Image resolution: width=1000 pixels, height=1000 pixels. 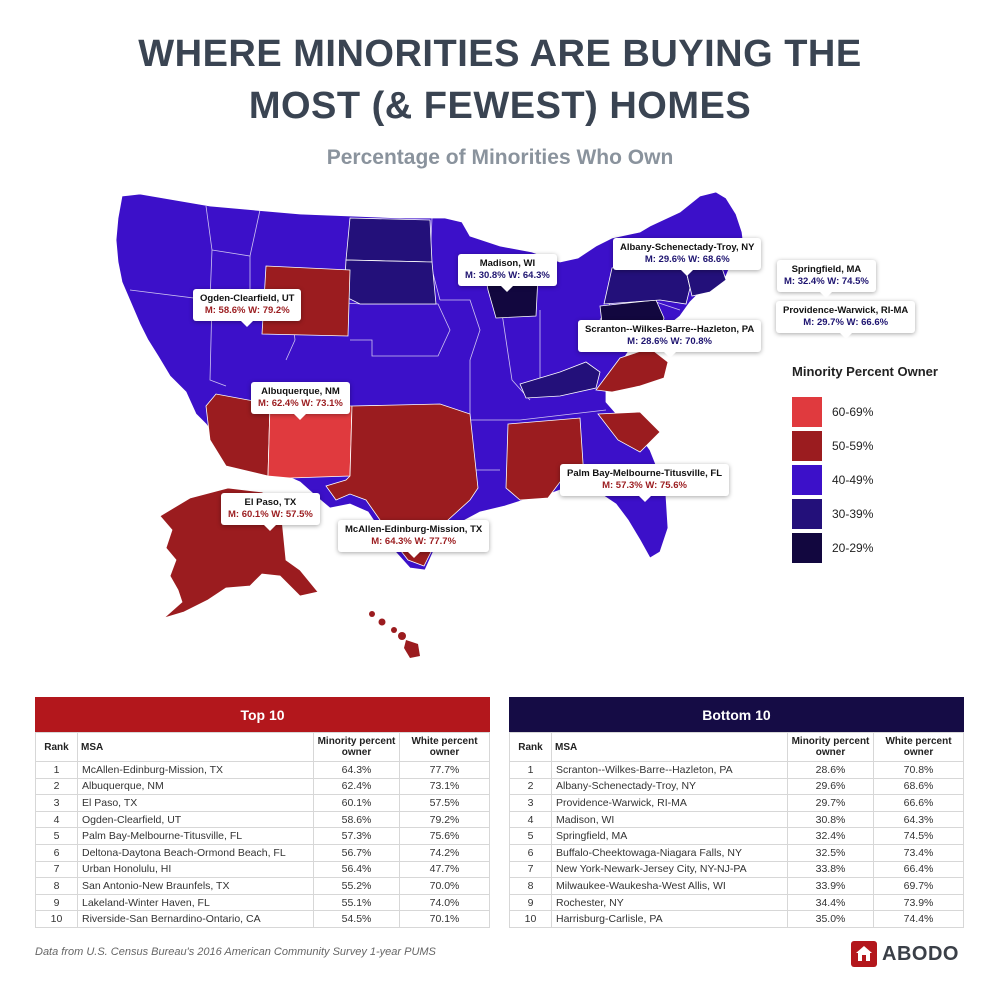 What do you see at coordinates (918, 747) in the screenshot?
I see `column-header-white: White percent owner` at bounding box center [918, 747].